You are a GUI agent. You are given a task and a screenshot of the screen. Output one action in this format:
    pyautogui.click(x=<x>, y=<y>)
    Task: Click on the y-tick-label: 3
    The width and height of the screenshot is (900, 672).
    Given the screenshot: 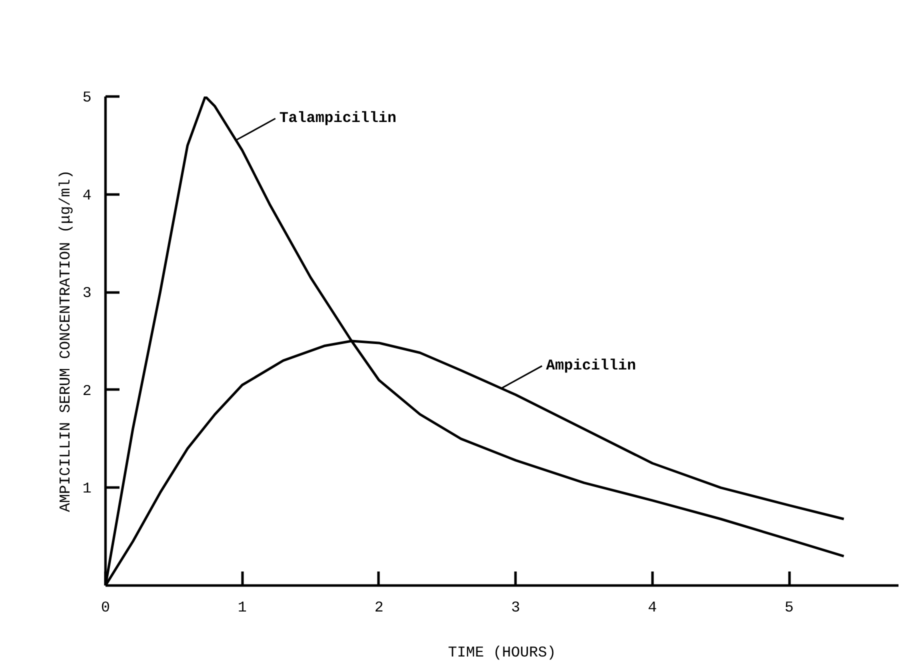 What is the action you would take?
    pyautogui.click(x=87, y=293)
    